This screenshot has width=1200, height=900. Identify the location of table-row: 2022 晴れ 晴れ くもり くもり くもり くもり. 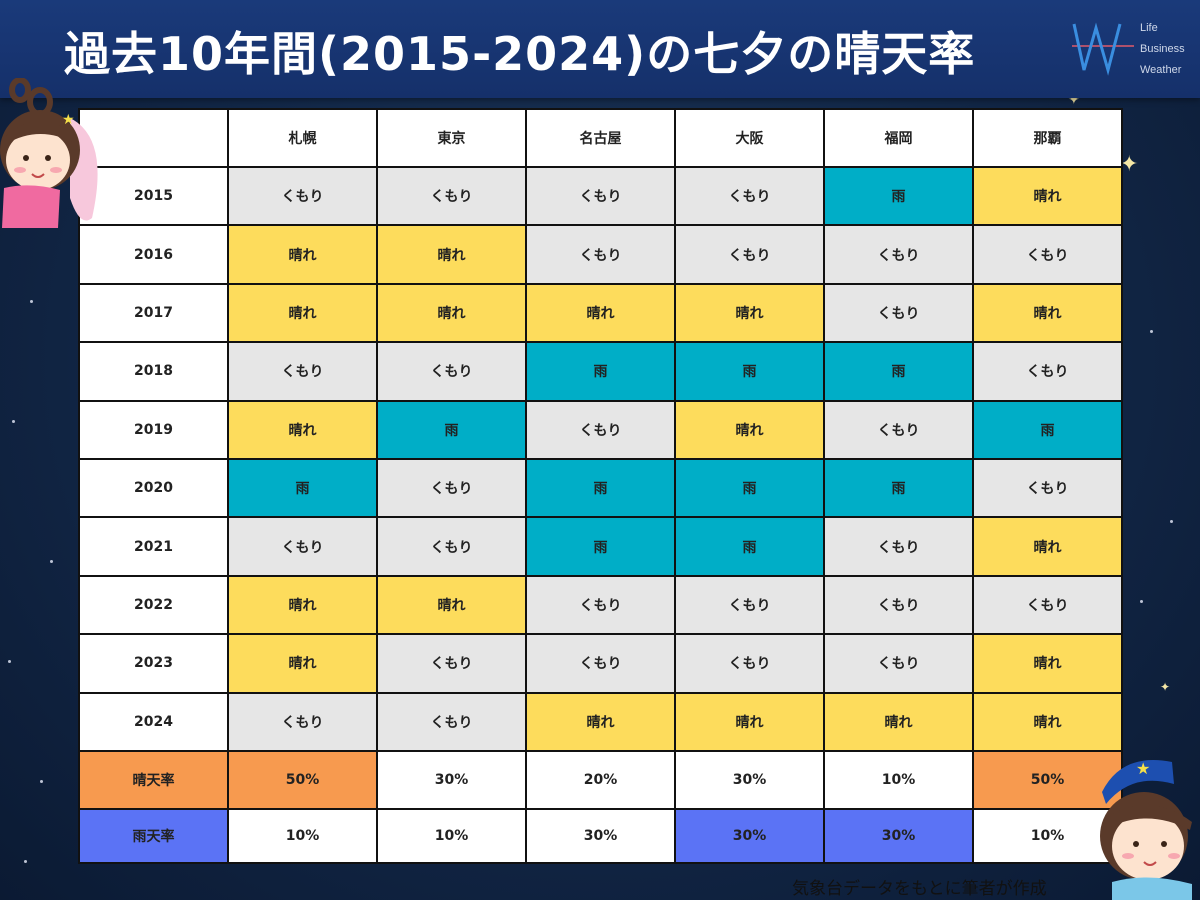
(600, 605).